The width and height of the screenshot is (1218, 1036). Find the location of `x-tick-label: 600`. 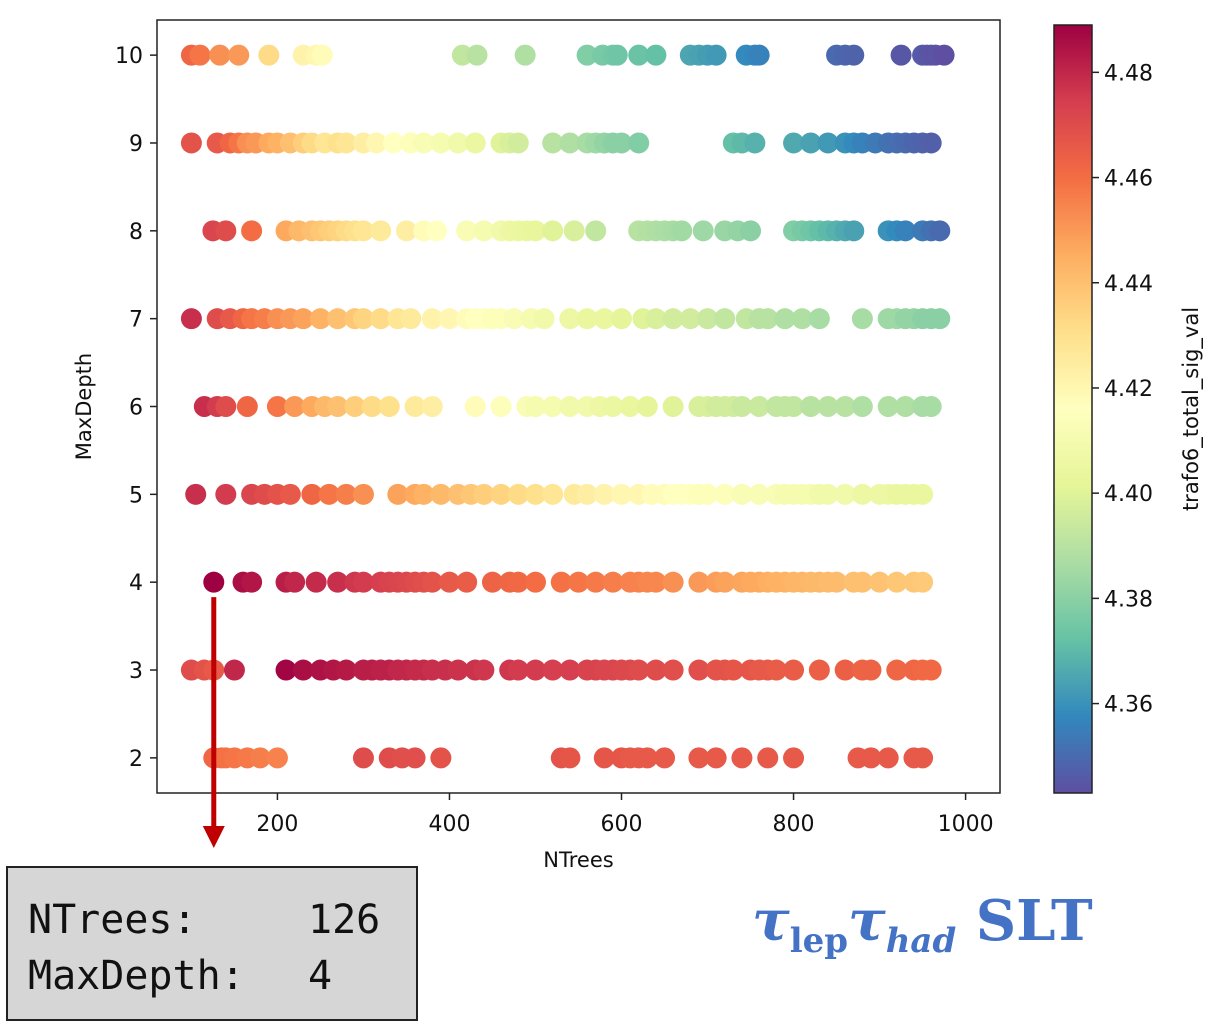

x-tick-label: 600 is located at coordinates (622, 824).